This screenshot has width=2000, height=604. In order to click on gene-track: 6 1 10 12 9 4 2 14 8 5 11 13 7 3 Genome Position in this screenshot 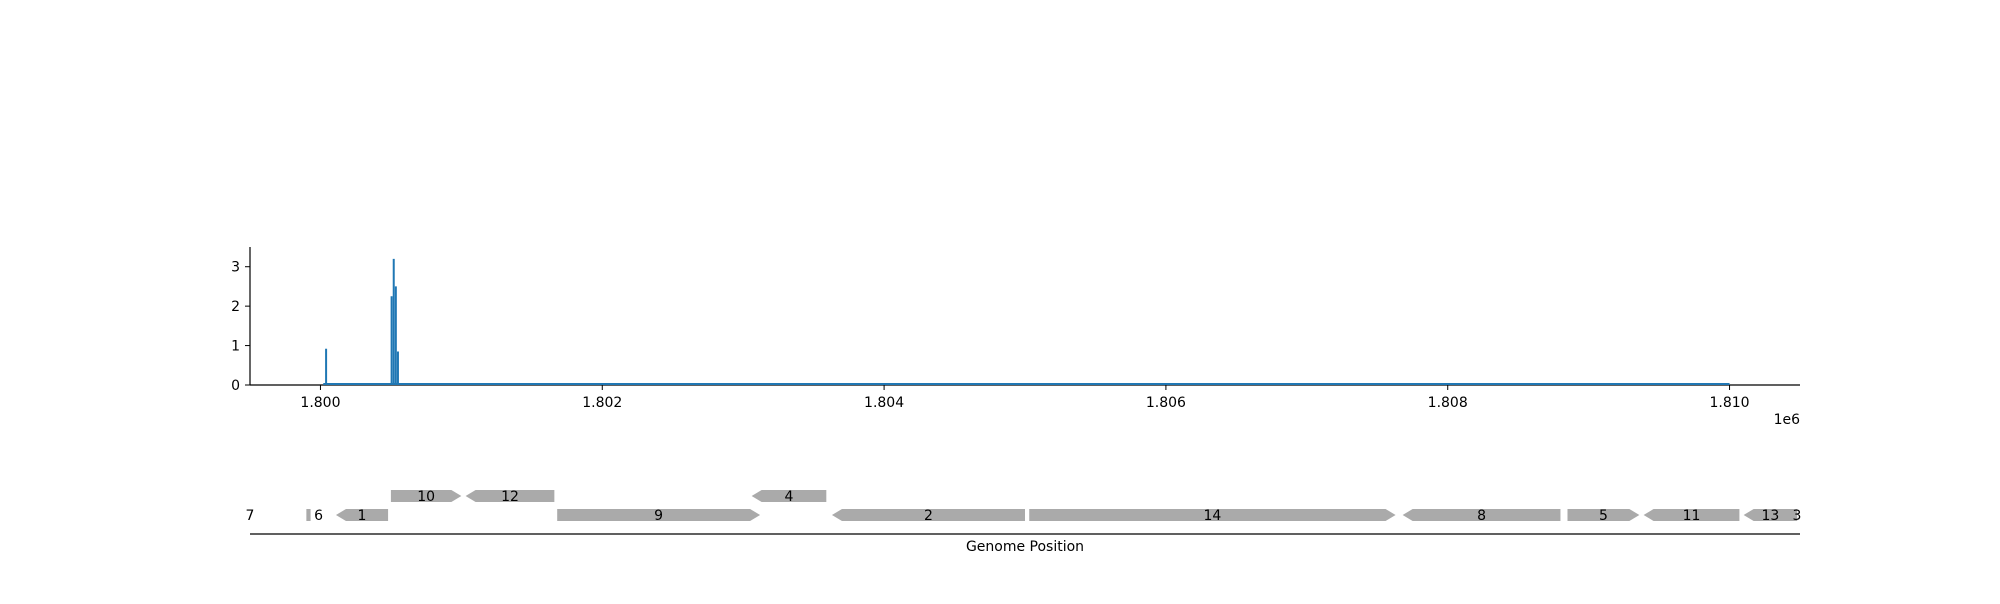, I will do `click(1024, 522)`.